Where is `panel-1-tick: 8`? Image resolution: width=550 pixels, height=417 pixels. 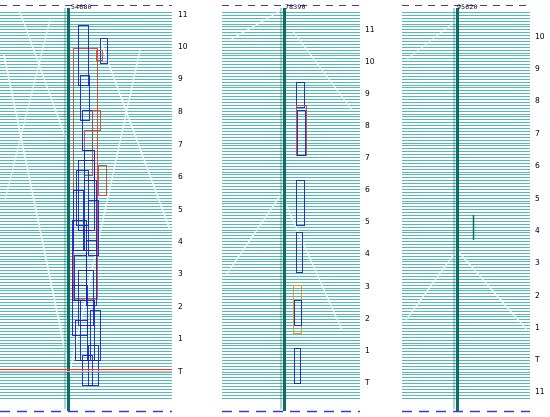 panel-1-tick: 8 is located at coordinates (180, 111).